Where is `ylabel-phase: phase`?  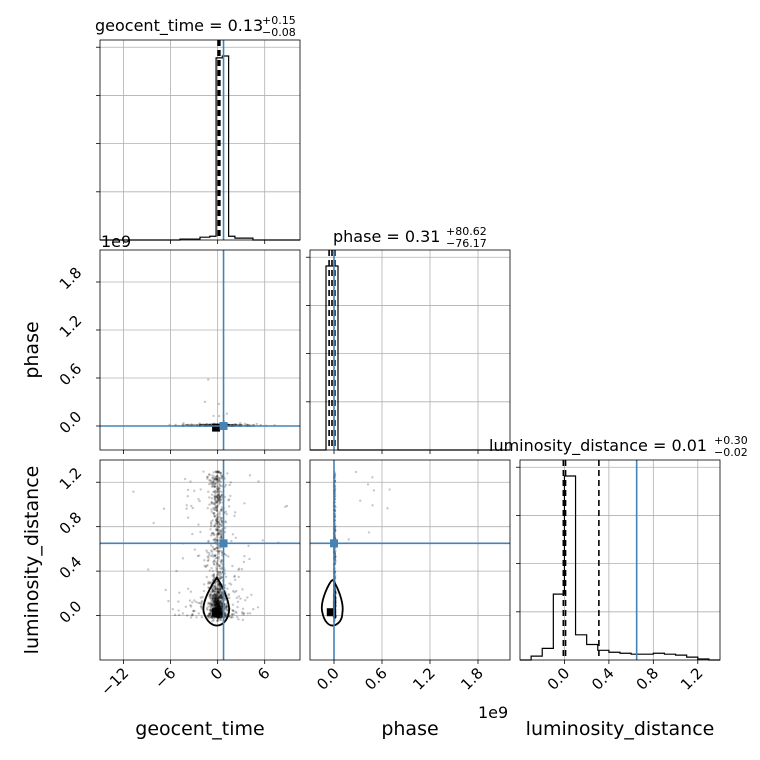
ylabel-phase: phase is located at coordinates (32, 349).